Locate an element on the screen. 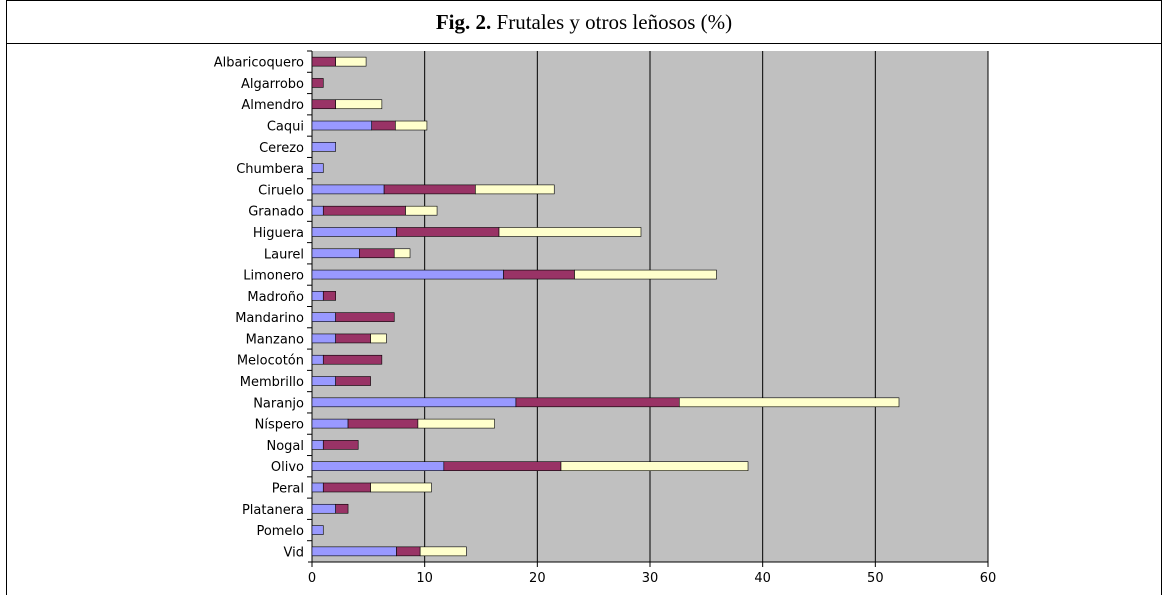 This screenshot has height=595, width=1168. category-label: Caqui is located at coordinates (285, 127).